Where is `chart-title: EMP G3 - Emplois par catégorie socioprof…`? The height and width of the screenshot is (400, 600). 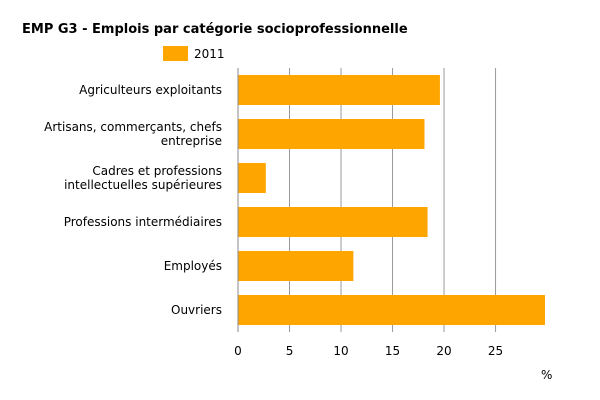 chart-title: EMP G3 - Emplois par catégorie socioprof… is located at coordinates (215, 29).